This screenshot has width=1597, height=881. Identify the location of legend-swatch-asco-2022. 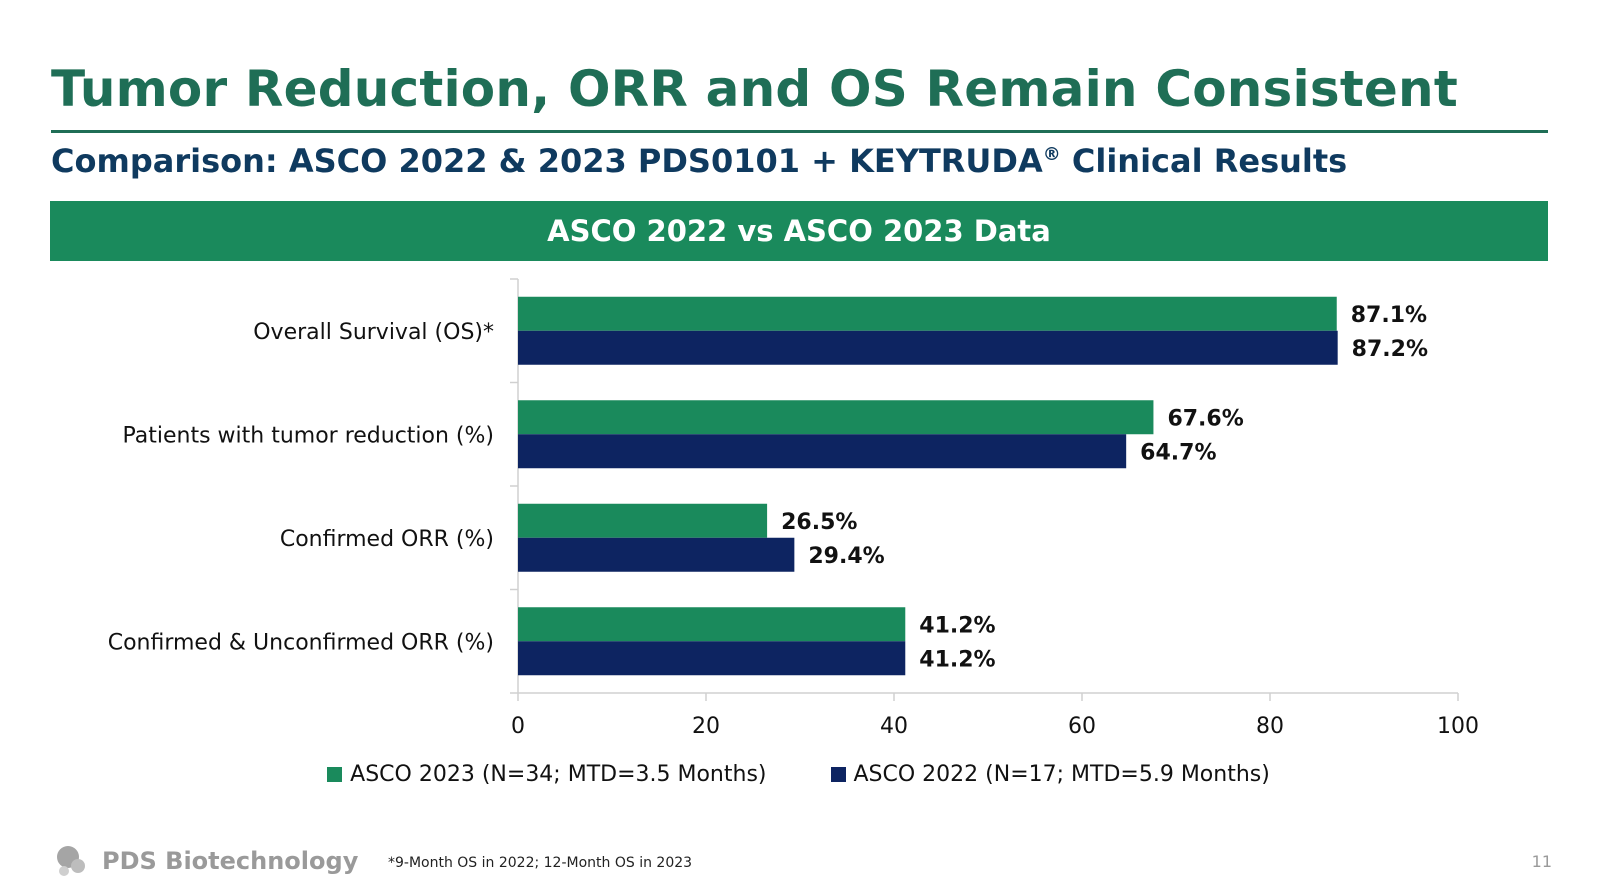
(838, 774).